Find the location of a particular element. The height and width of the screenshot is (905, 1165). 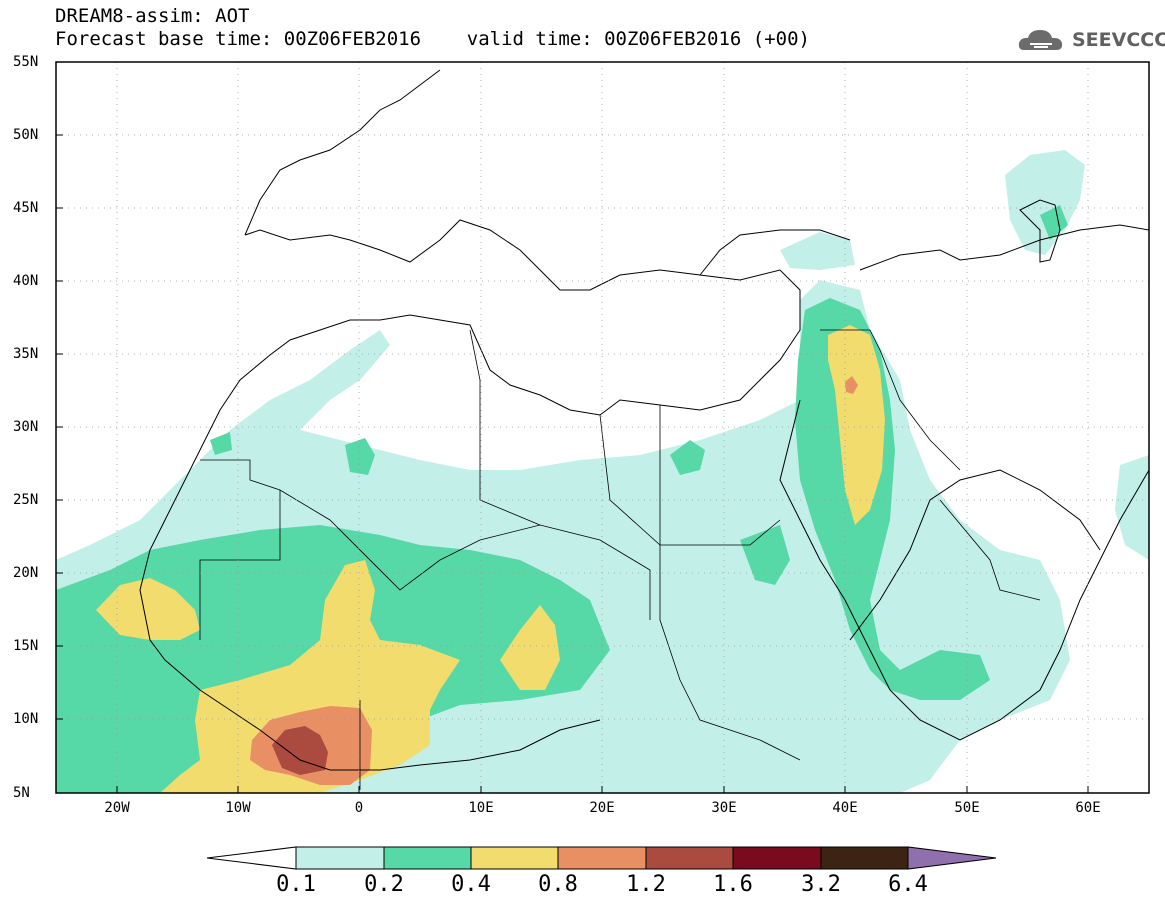

lon-label: 20W is located at coordinates (117, 808).